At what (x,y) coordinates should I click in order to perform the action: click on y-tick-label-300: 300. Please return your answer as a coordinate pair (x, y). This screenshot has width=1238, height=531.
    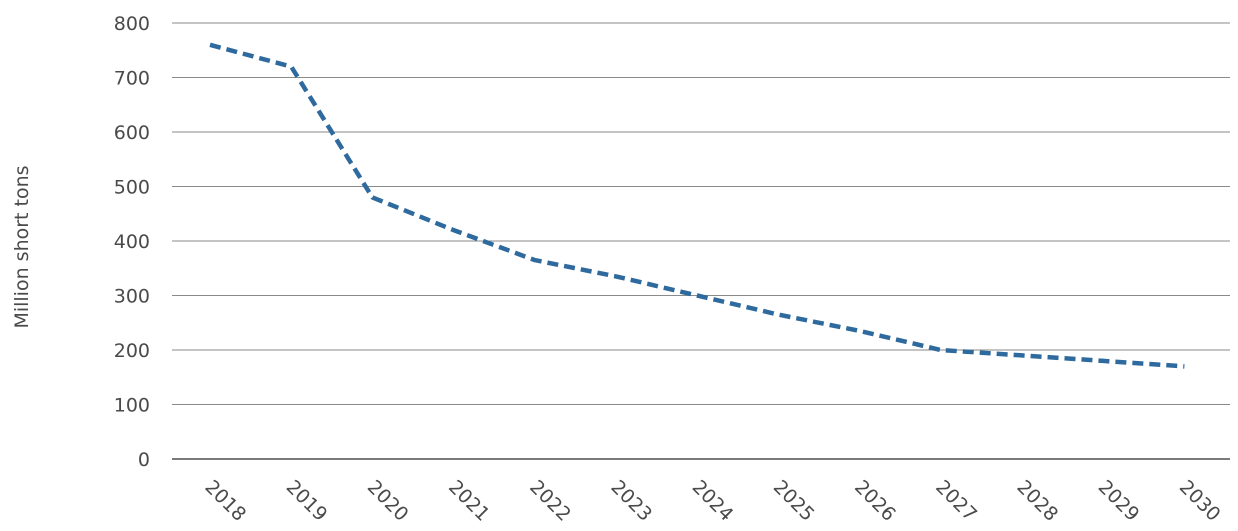
    Looking at the image, I should click on (132, 297).